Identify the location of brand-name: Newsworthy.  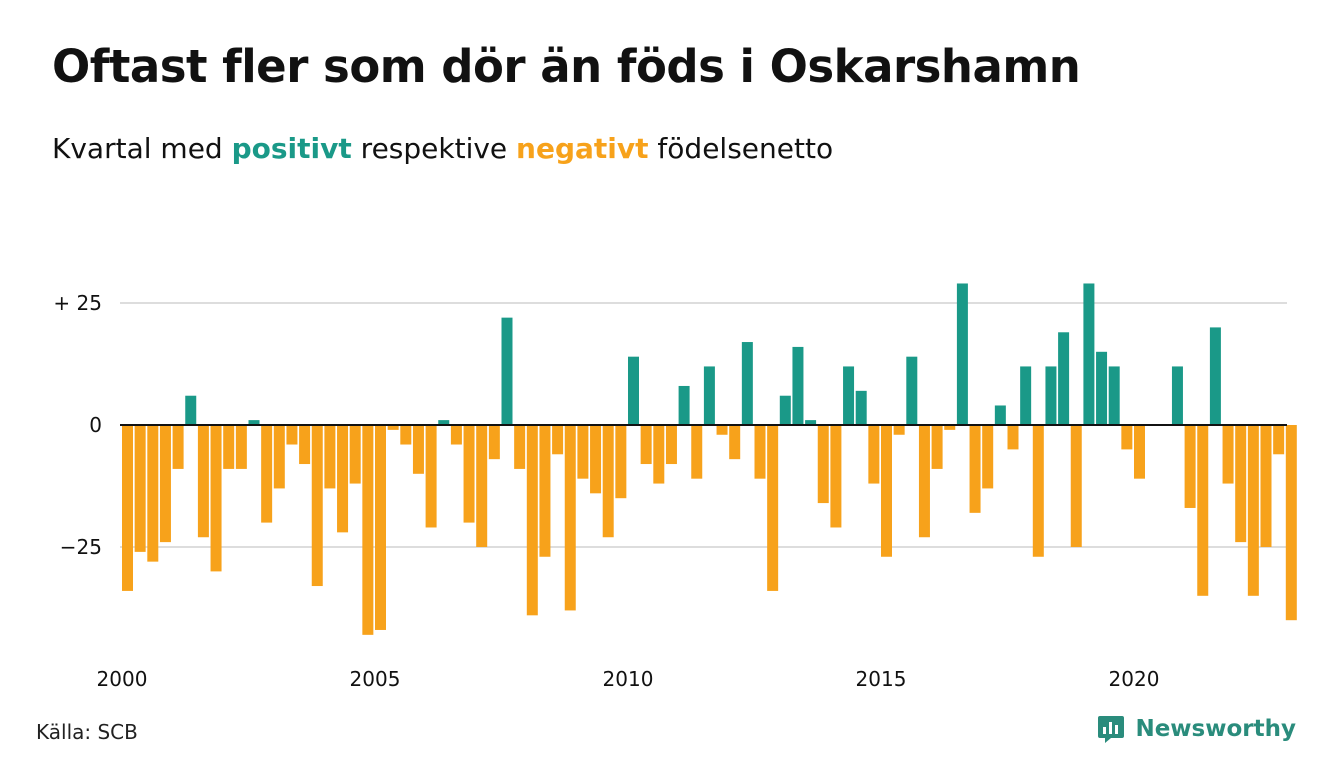
(1215, 729).